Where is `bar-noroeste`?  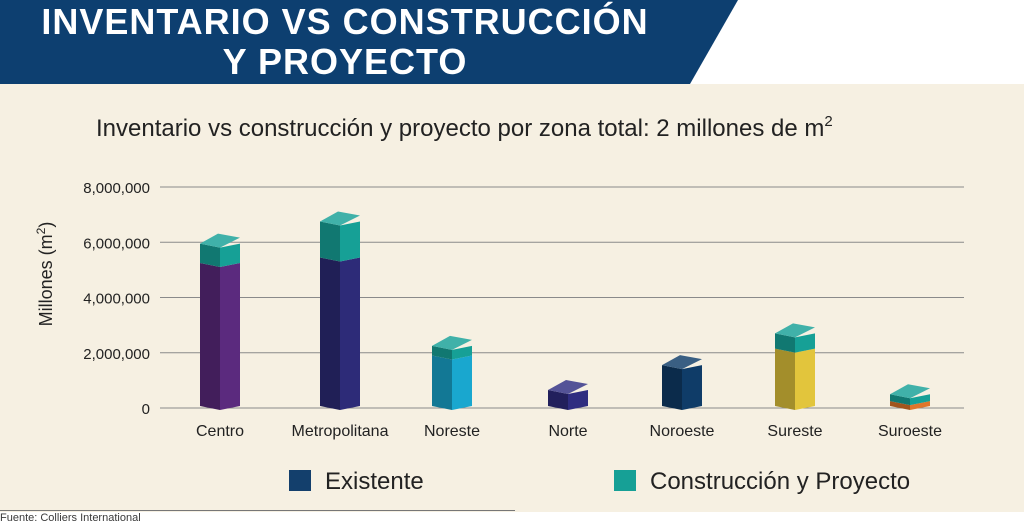 bar-noroeste is located at coordinates (682, 382).